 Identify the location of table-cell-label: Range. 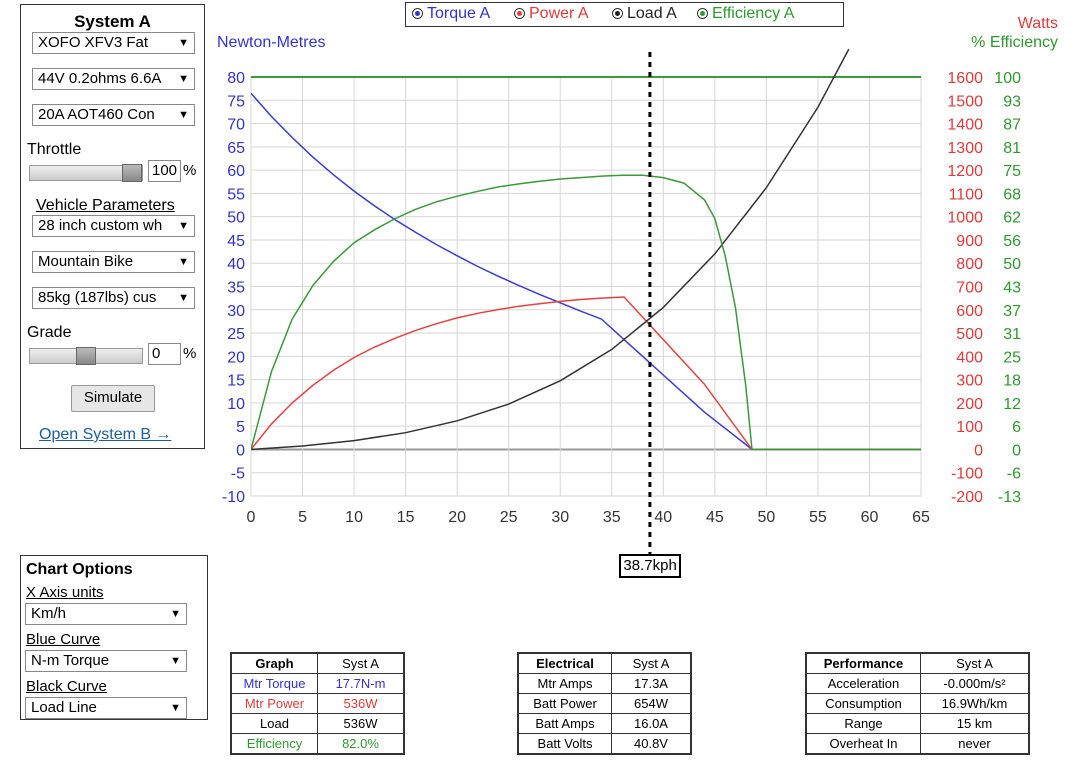
(863, 723).